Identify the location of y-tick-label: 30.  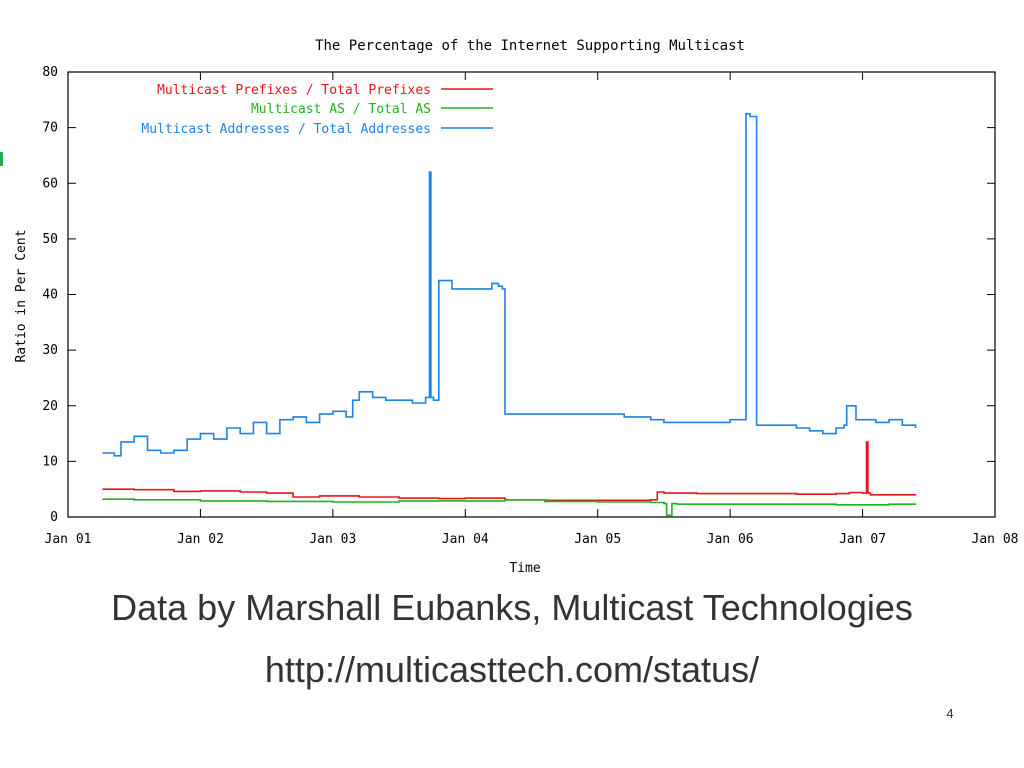
(50, 350).